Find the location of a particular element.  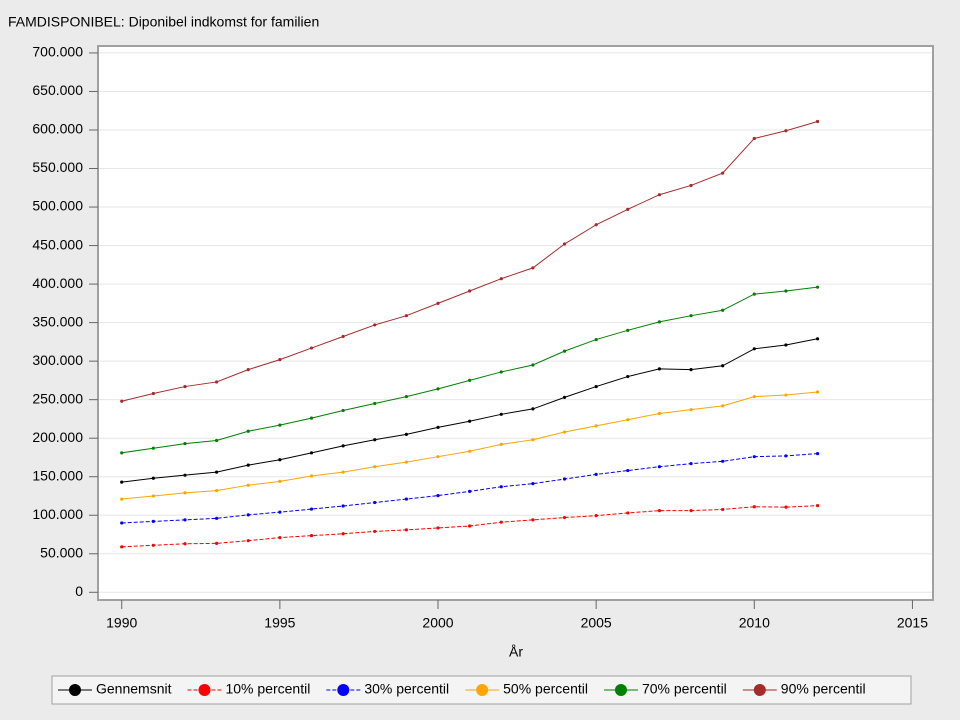

legend-label: 70% percentil is located at coordinates (684, 689).